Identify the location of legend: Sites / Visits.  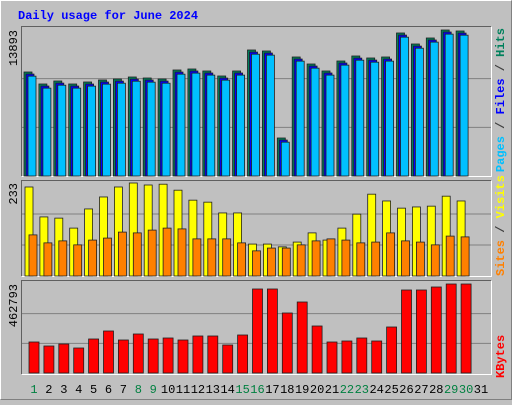
(501, 225).